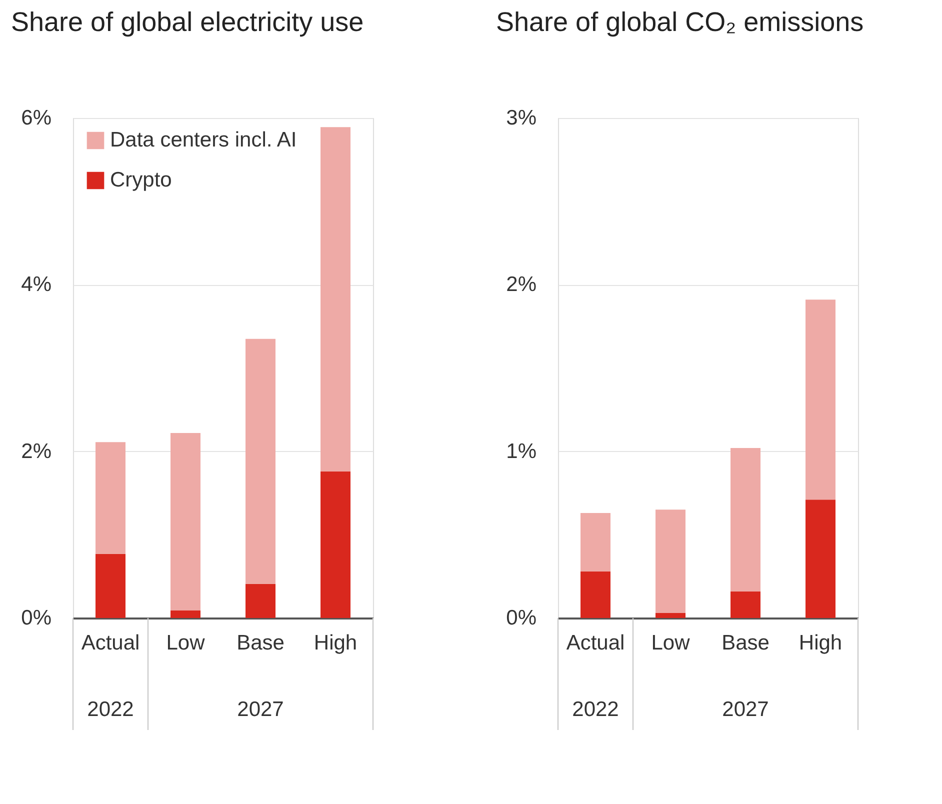  What do you see at coordinates (521, 118) in the screenshot?
I see `y-tick-label: 3%` at bounding box center [521, 118].